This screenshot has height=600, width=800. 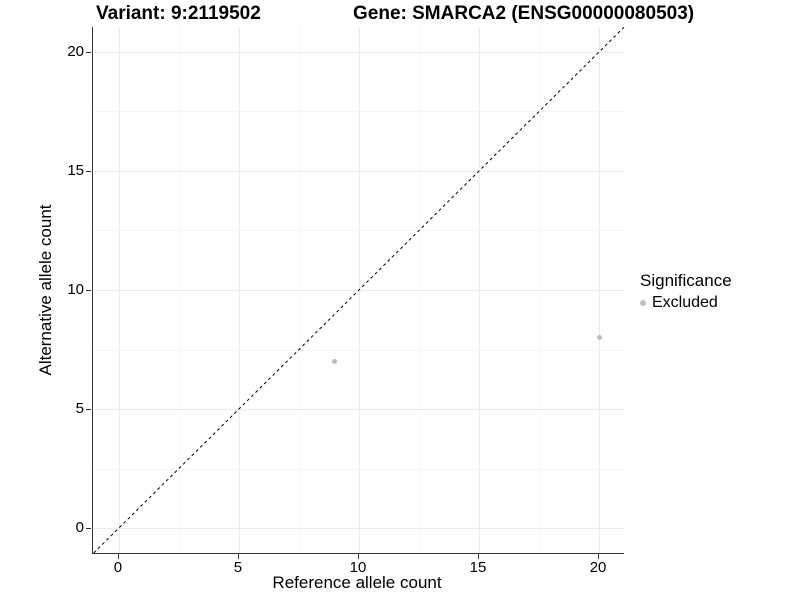 I want to click on legend-title: Significance, so click(x=686, y=280).